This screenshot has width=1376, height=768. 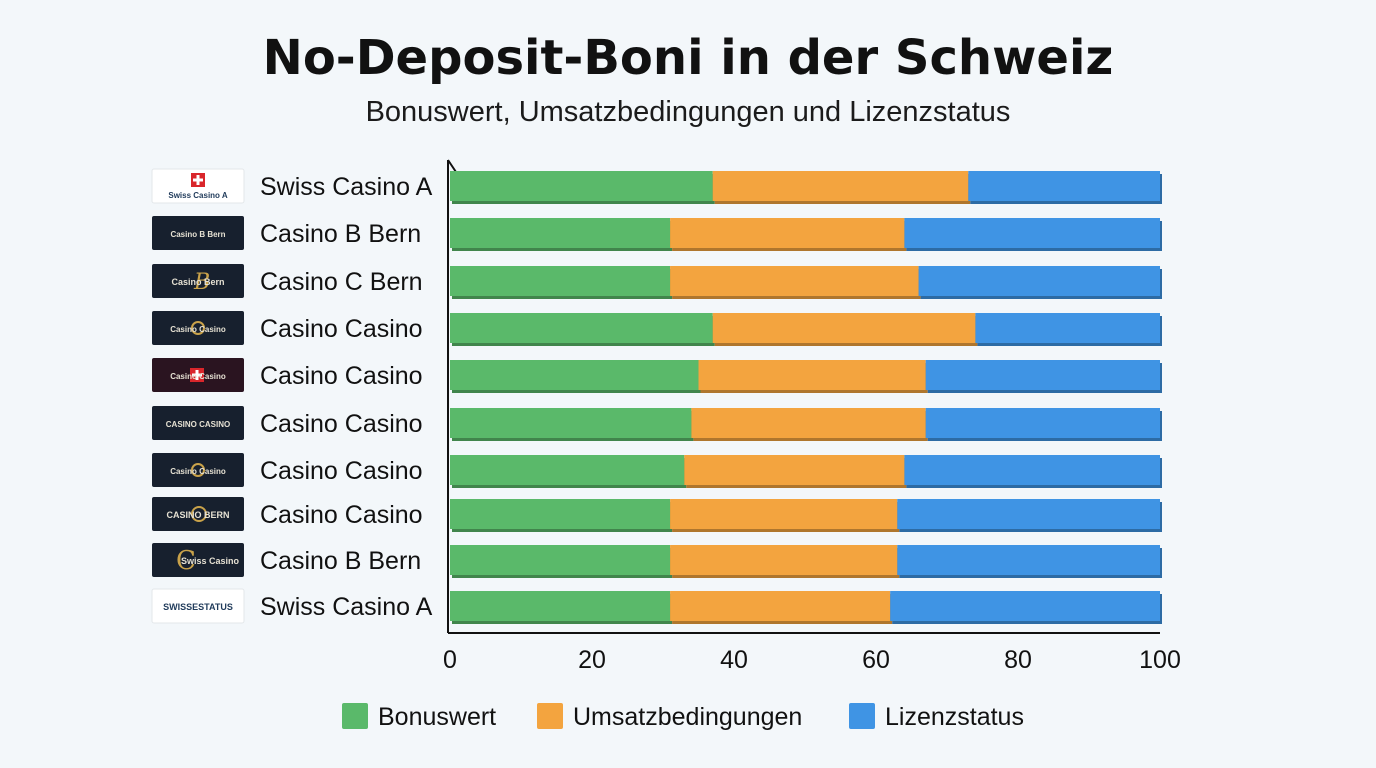 I want to click on casino-logo-text: SWISSESTATUS, so click(x=198, y=607).